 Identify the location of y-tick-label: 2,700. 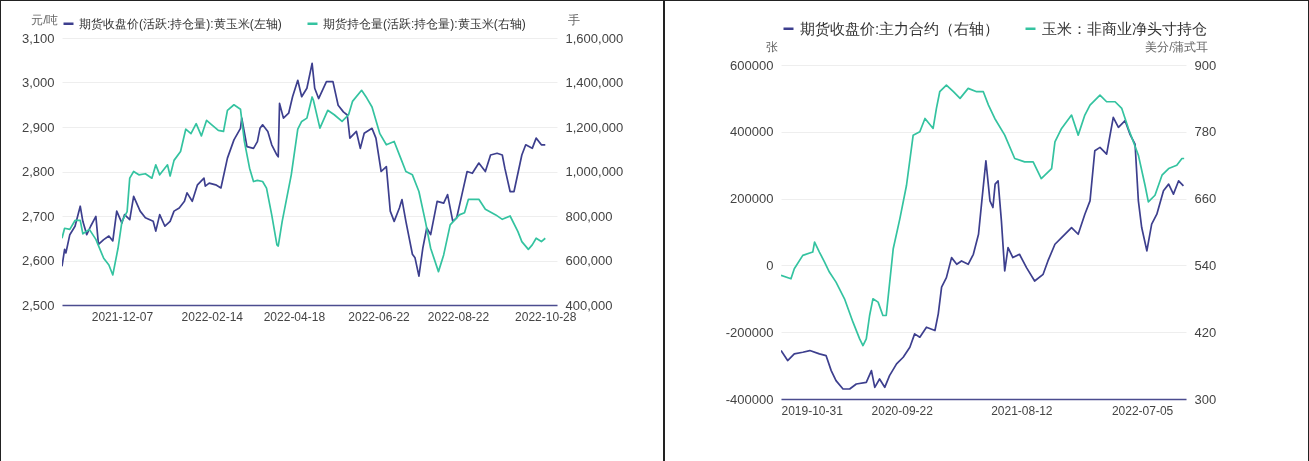
(38, 216).